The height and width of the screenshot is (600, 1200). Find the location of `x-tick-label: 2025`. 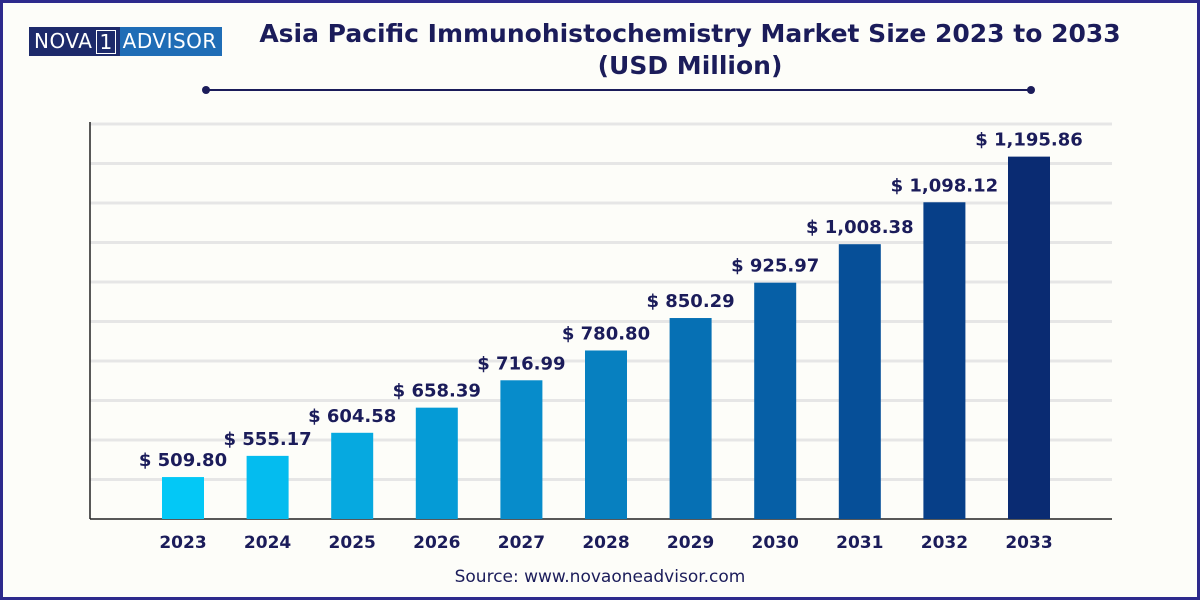

x-tick-label: 2025 is located at coordinates (352, 543).